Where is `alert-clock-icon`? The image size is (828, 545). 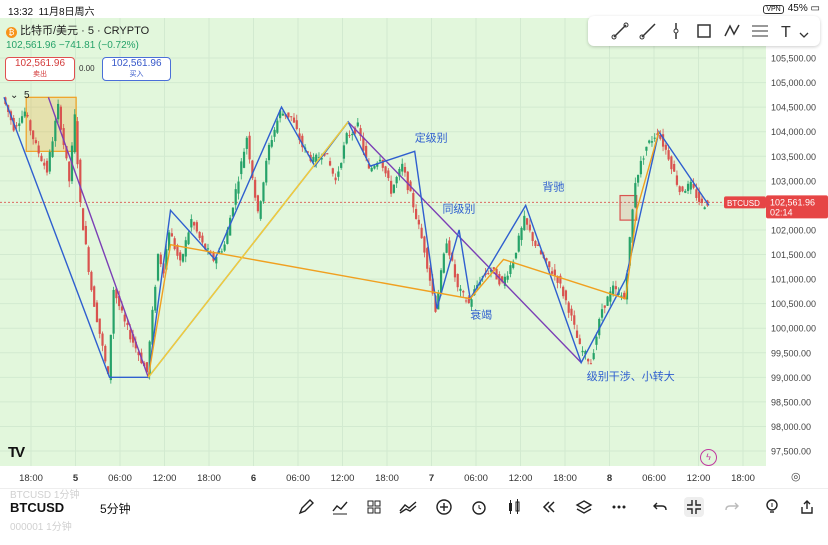
alert-clock-icon is located at coordinates (479, 507).